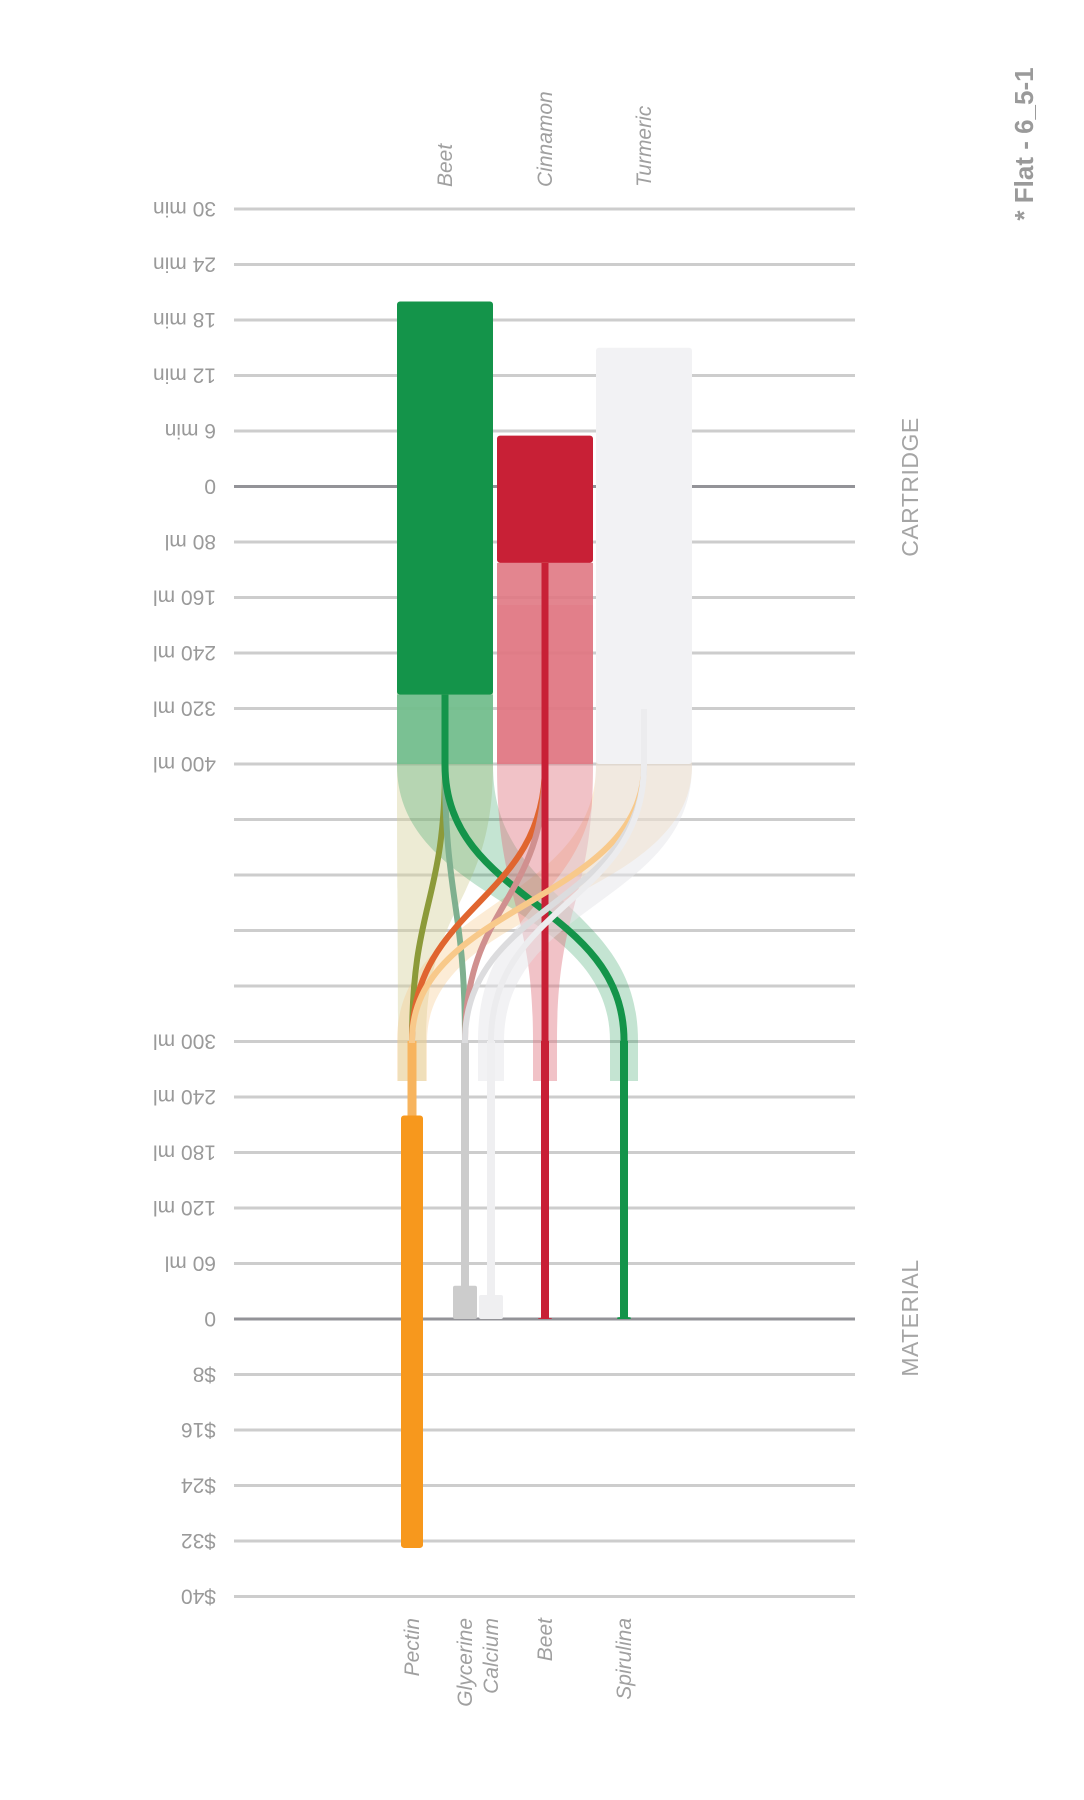  I want to click on flow-lines, so click(528, 802).